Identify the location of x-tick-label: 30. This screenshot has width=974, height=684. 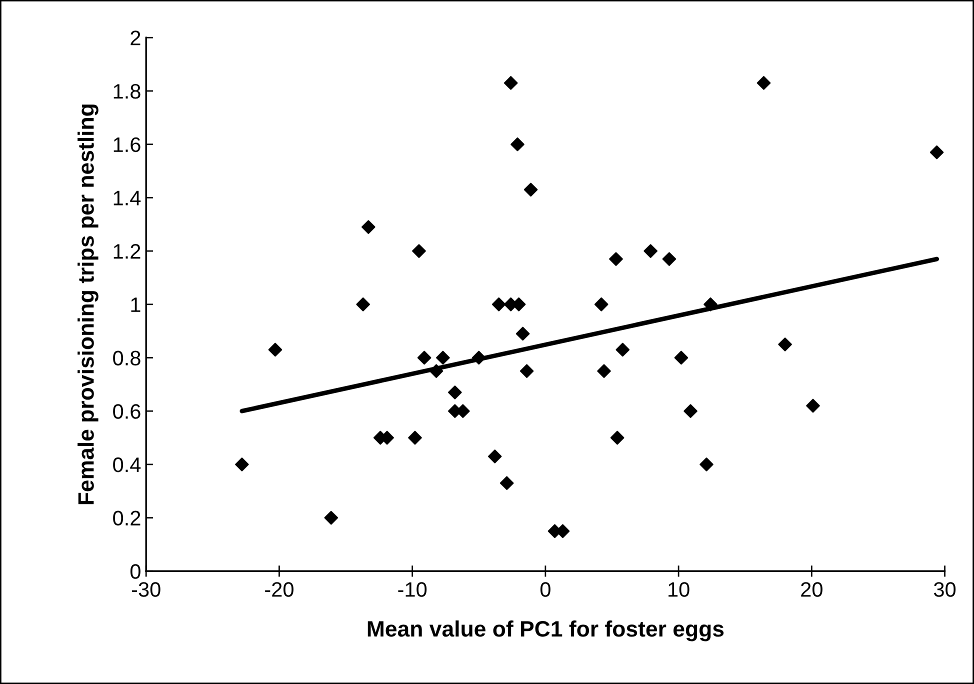
(945, 589).